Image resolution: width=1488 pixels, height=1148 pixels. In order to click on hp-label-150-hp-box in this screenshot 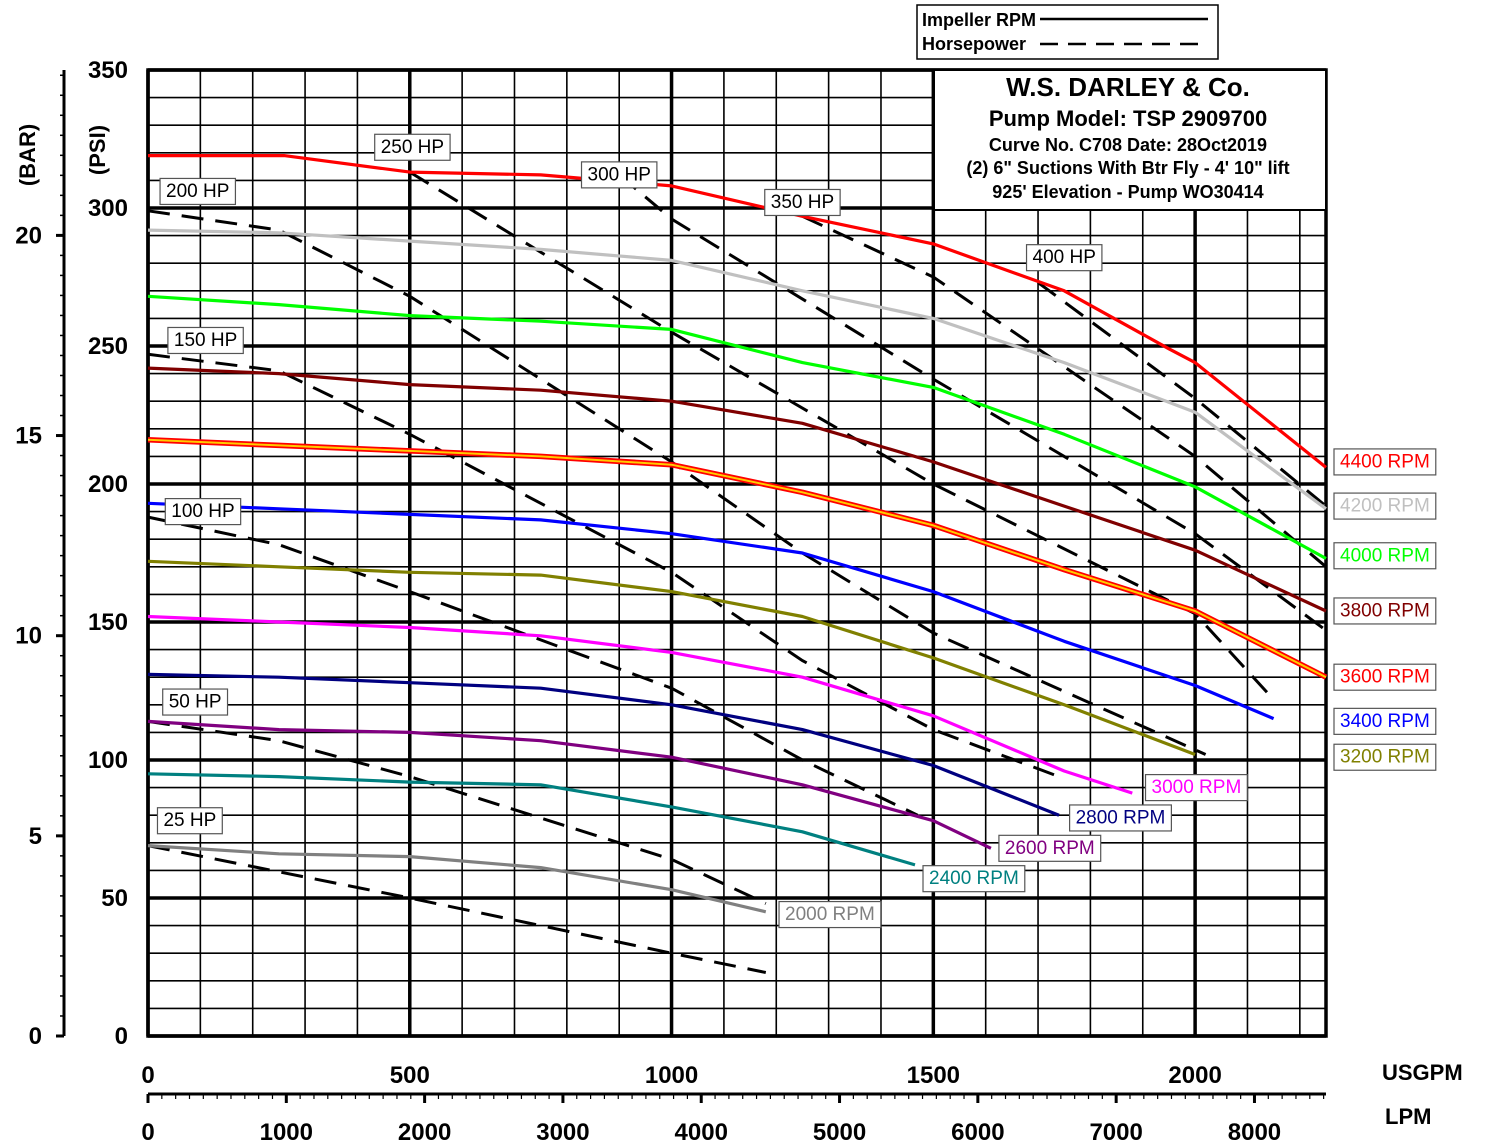, I will do `click(205, 340)`.